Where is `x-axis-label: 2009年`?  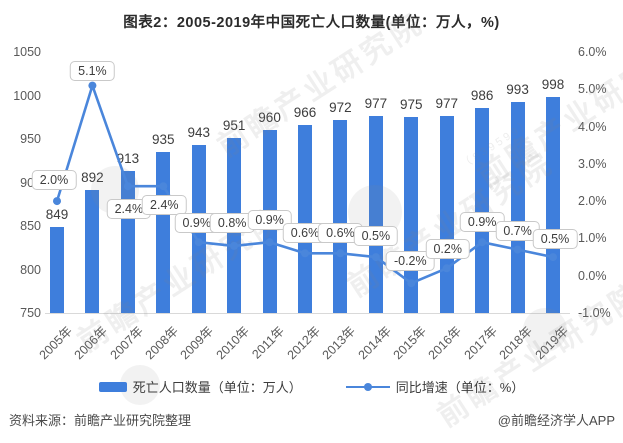 x-axis-label: 2009年 is located at coordinates (197, 343).